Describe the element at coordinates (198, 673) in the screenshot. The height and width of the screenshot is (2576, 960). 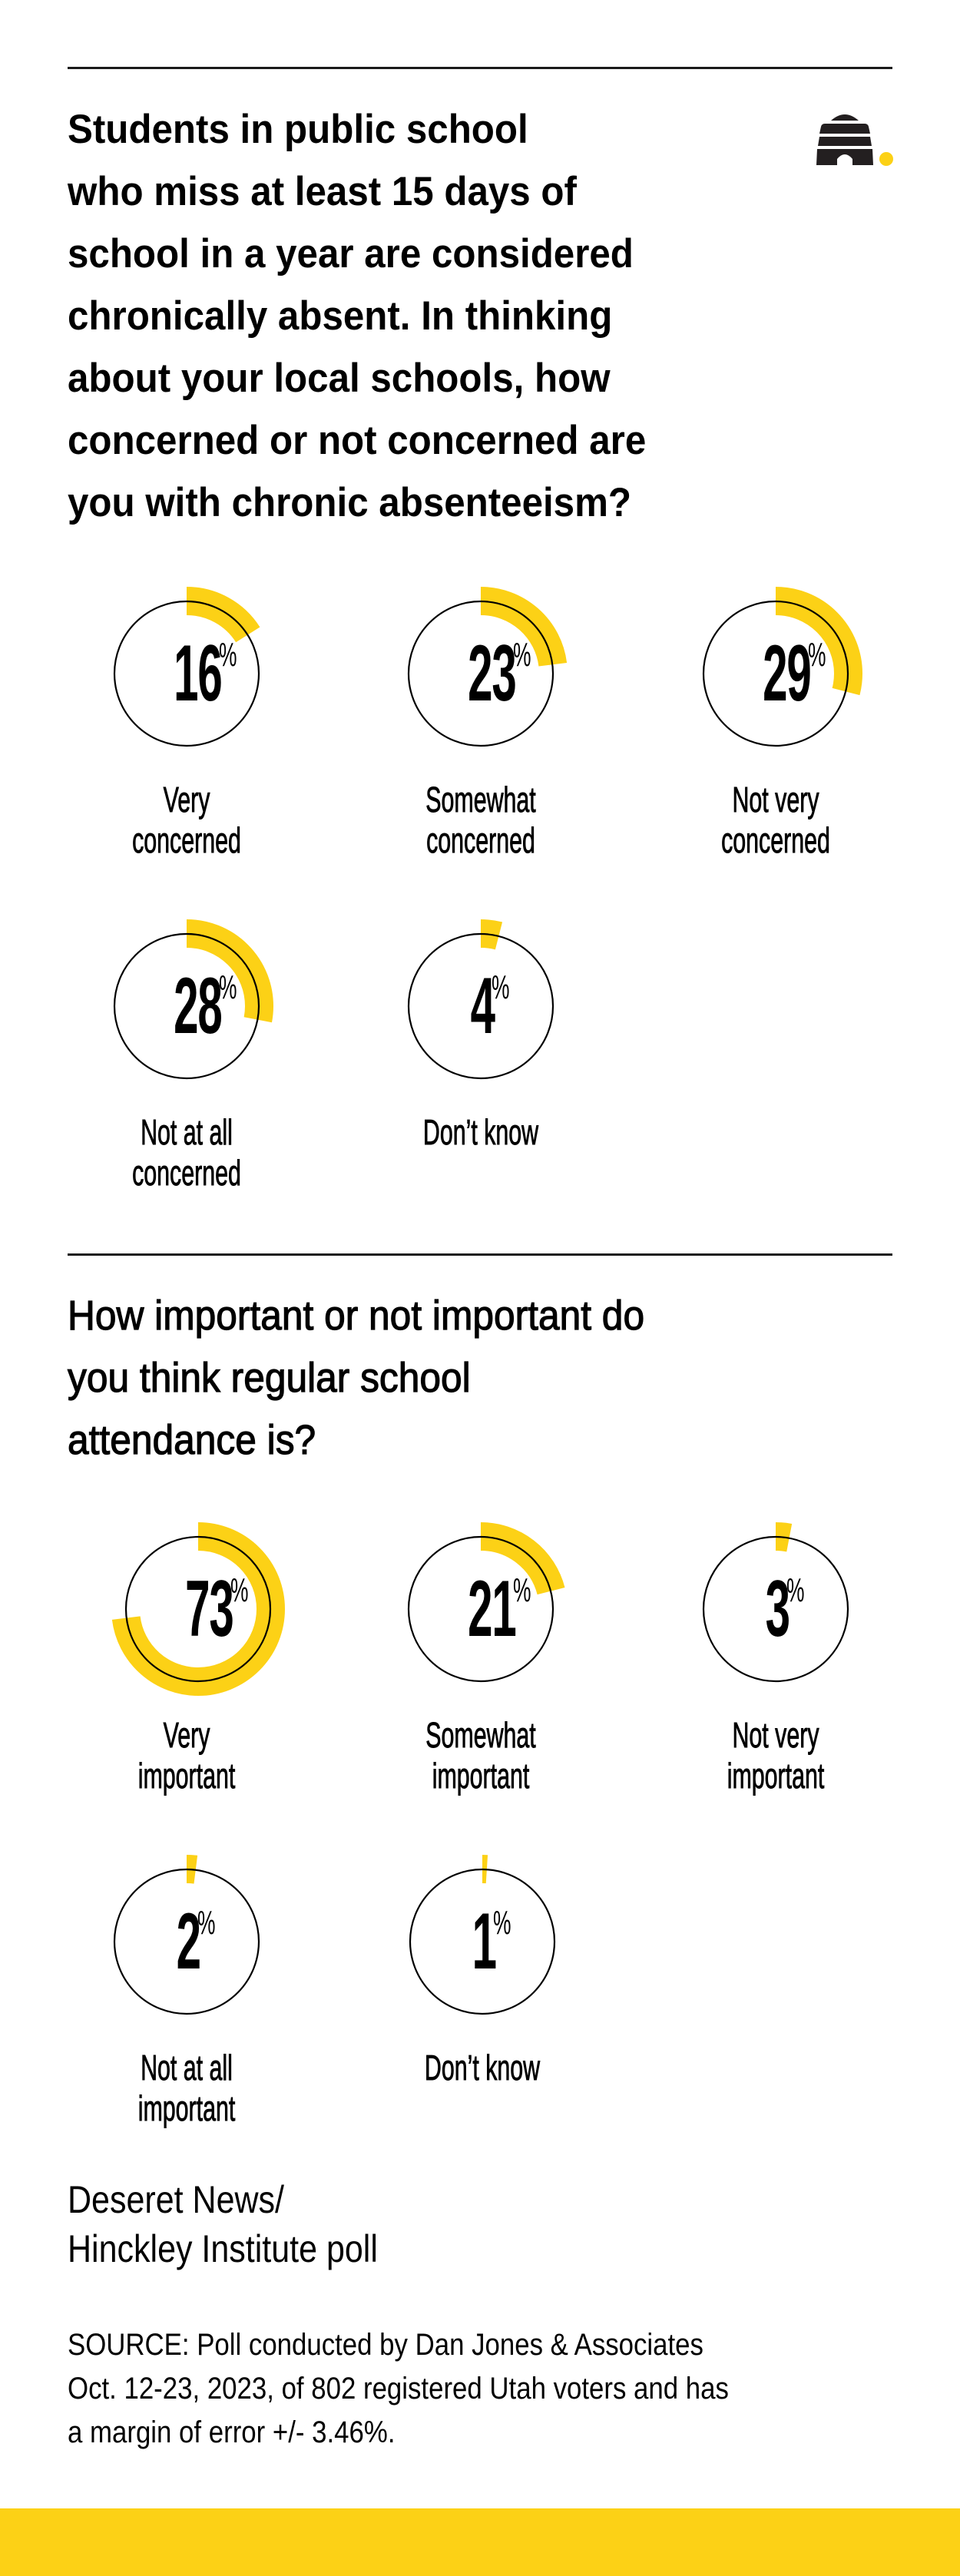
I see `percent-number: 16` at that location.